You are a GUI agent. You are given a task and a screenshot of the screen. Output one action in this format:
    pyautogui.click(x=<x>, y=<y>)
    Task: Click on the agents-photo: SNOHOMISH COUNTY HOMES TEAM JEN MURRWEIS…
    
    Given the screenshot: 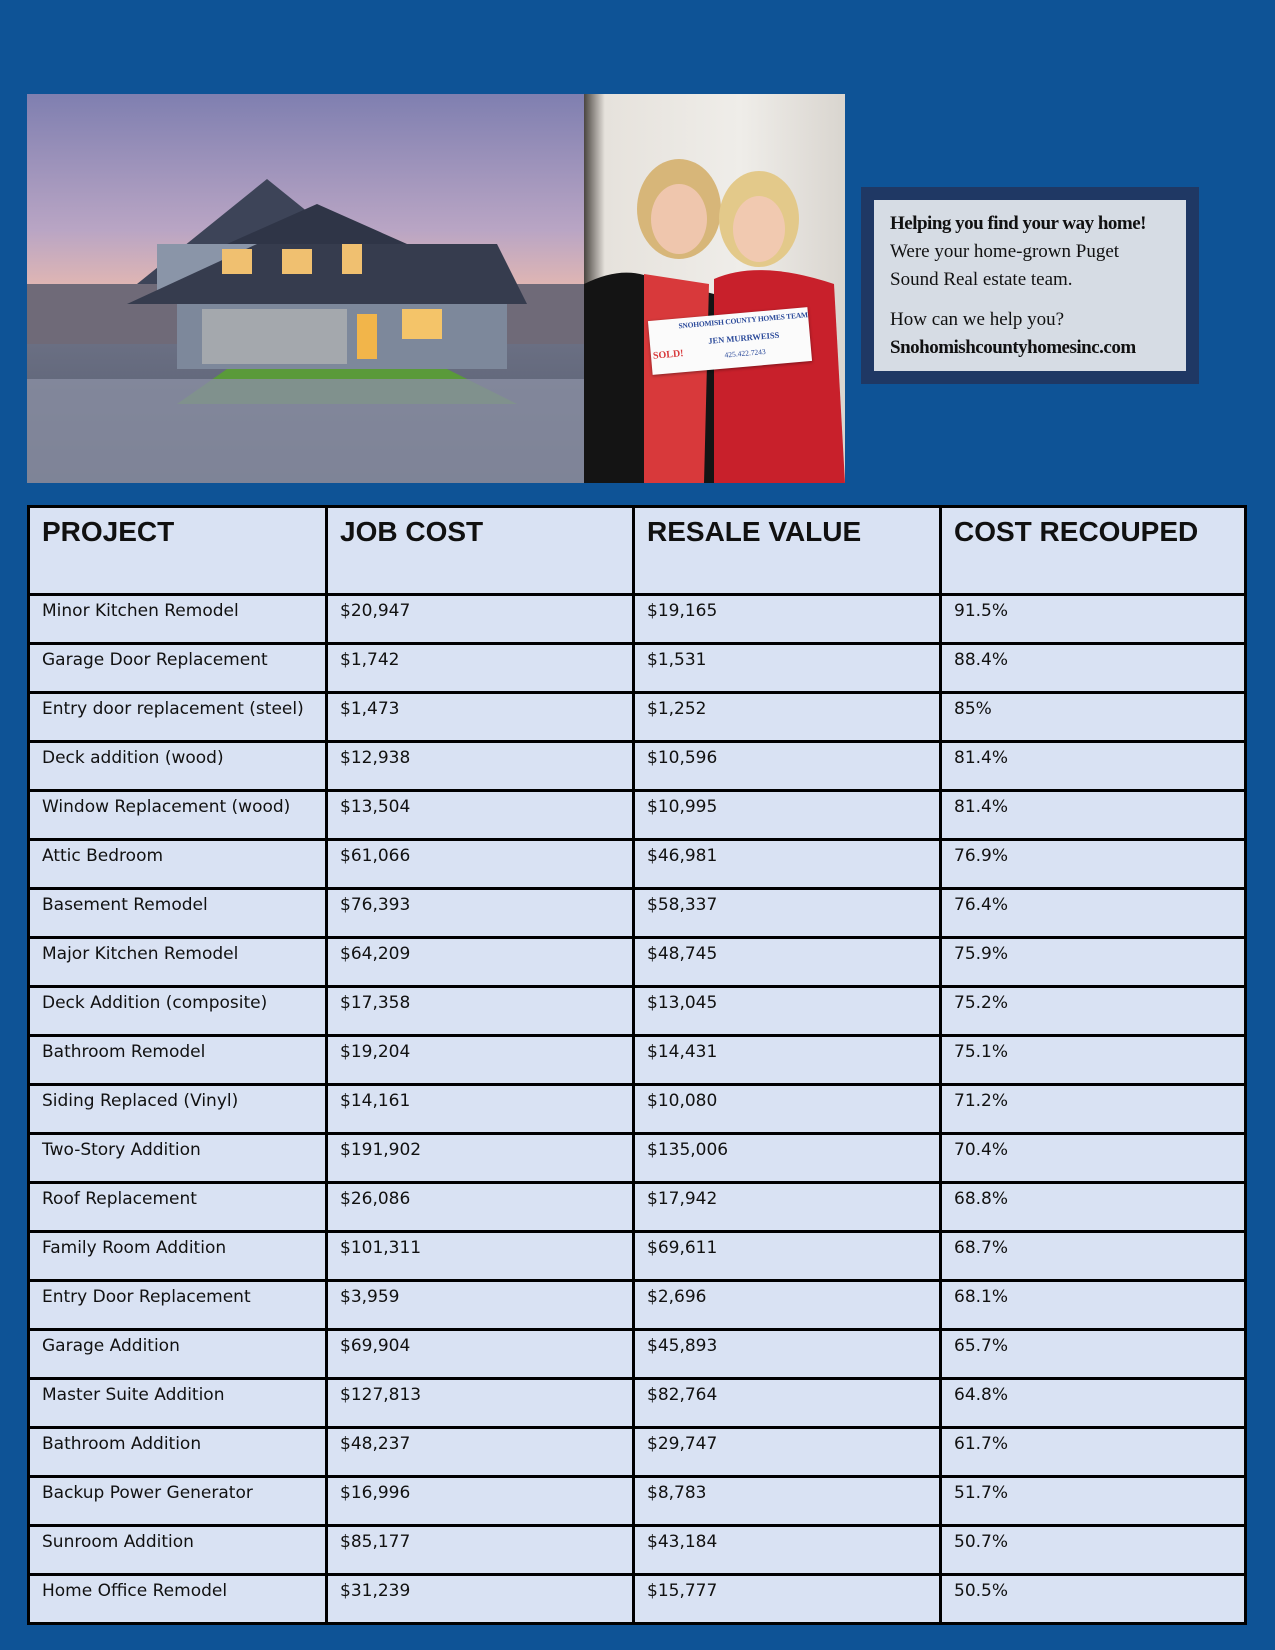 What is the action you would take?
    pyautogui.click(x=714, y=288)
    